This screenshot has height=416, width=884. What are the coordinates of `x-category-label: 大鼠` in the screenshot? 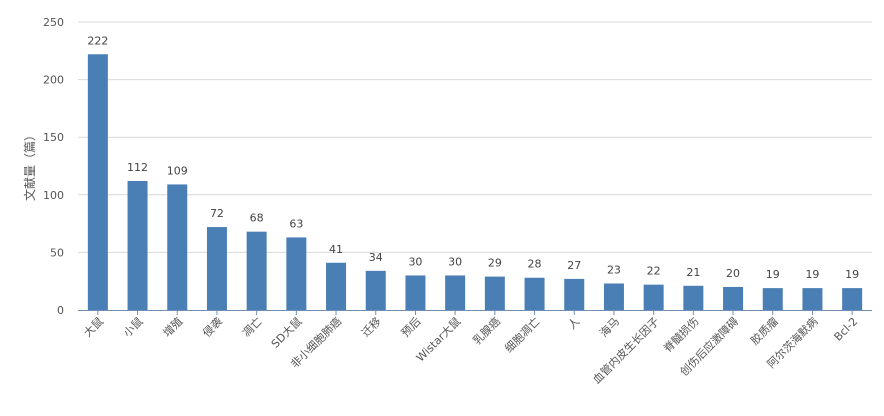 It's located at (93, 326).